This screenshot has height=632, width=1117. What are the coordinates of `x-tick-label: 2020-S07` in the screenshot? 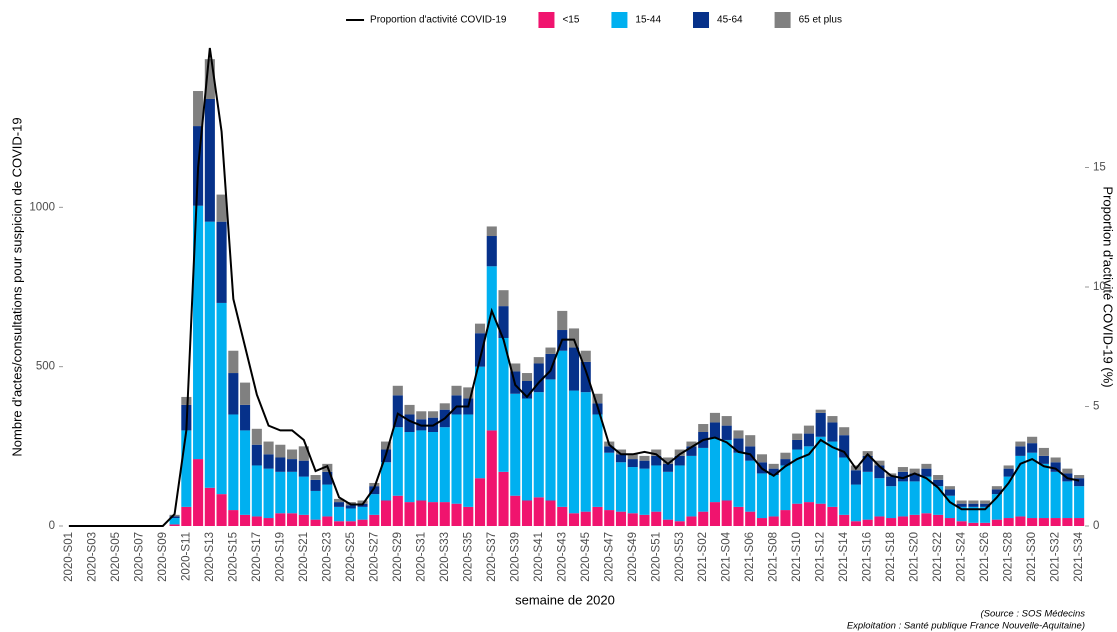 It's located at (139, 557).